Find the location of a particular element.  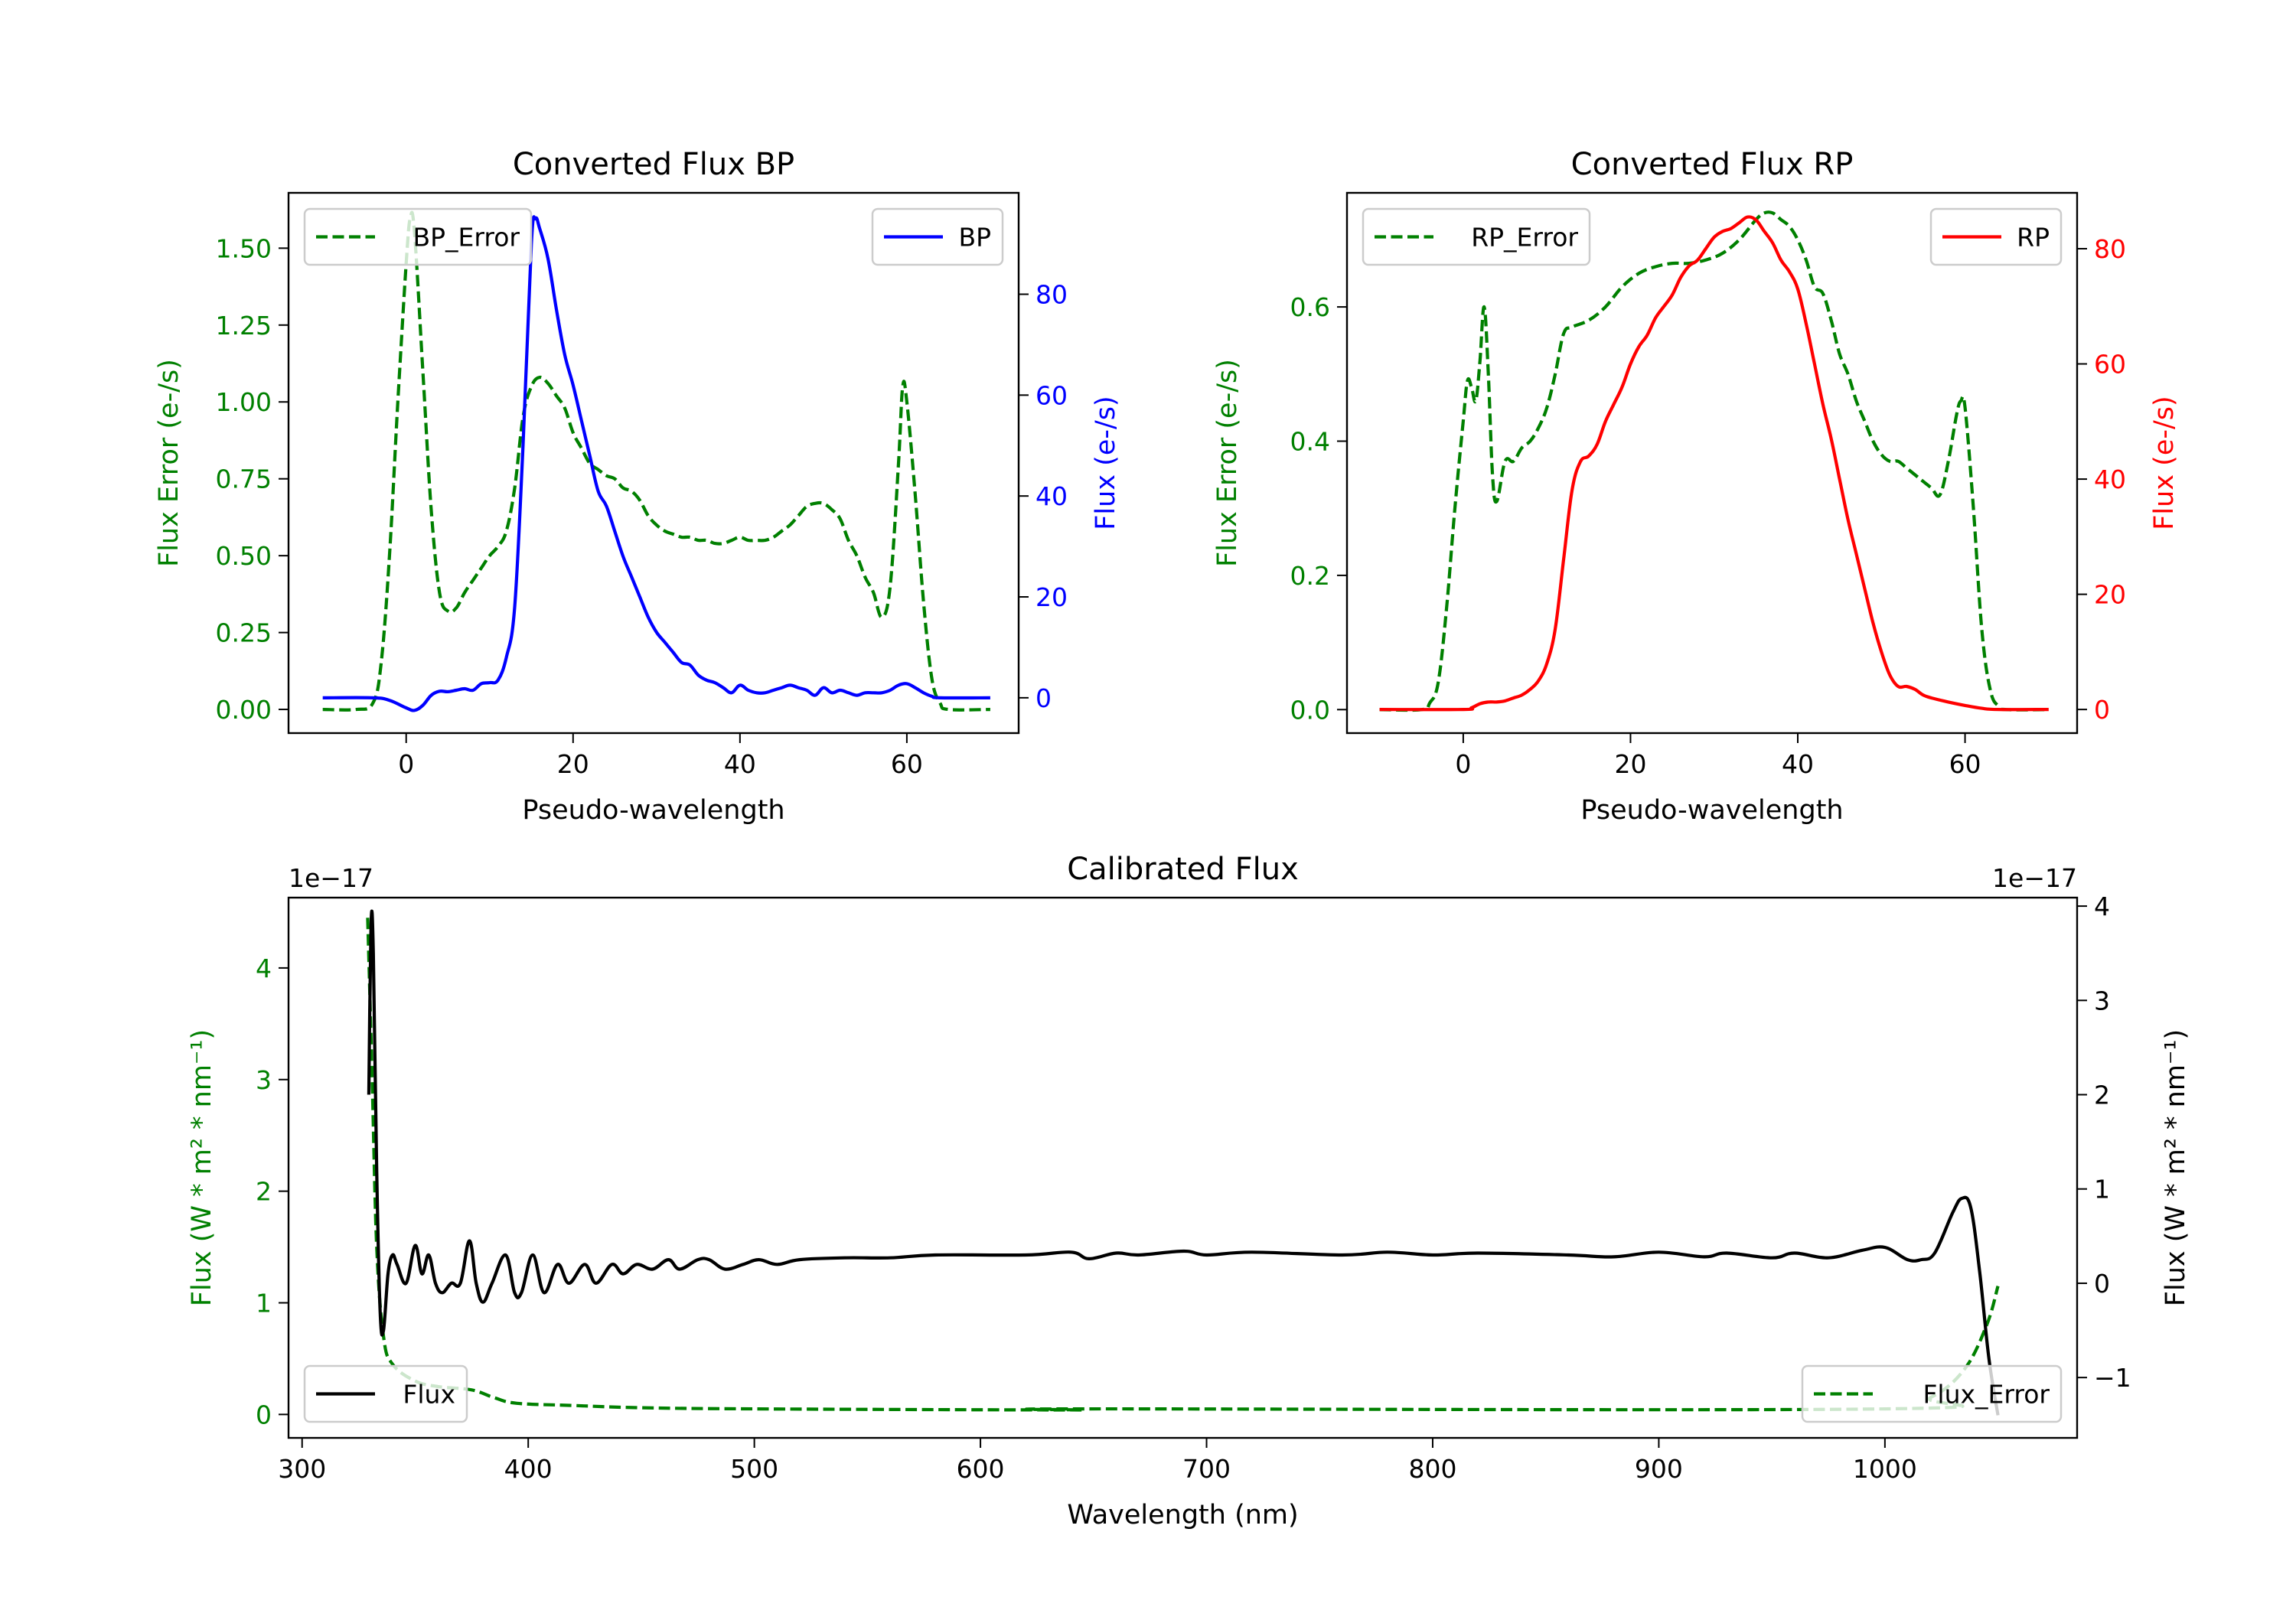

y-left-tick-label: 4 is located at coordinates (264, 968).